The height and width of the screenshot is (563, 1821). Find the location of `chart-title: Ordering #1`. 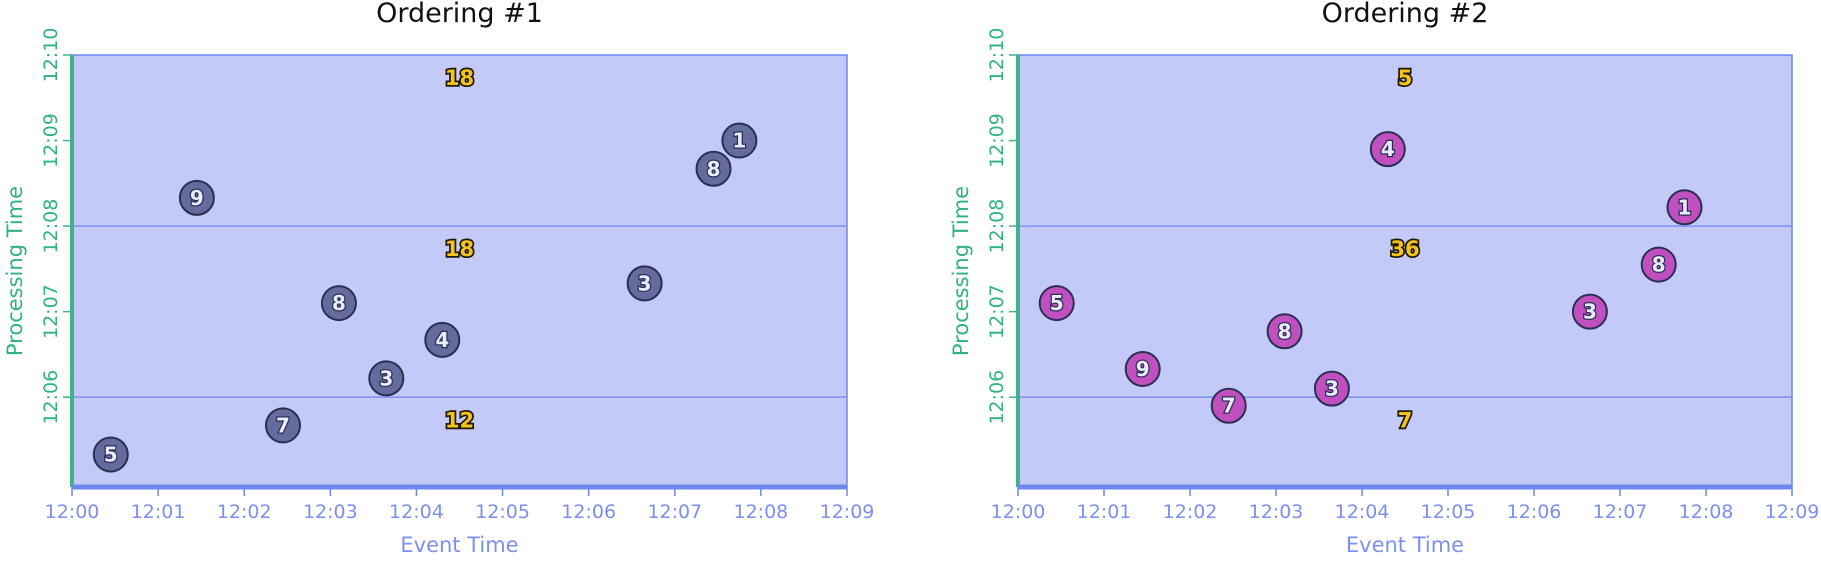

chart-title: Ordering #1 is located at coordinates (459, 14).